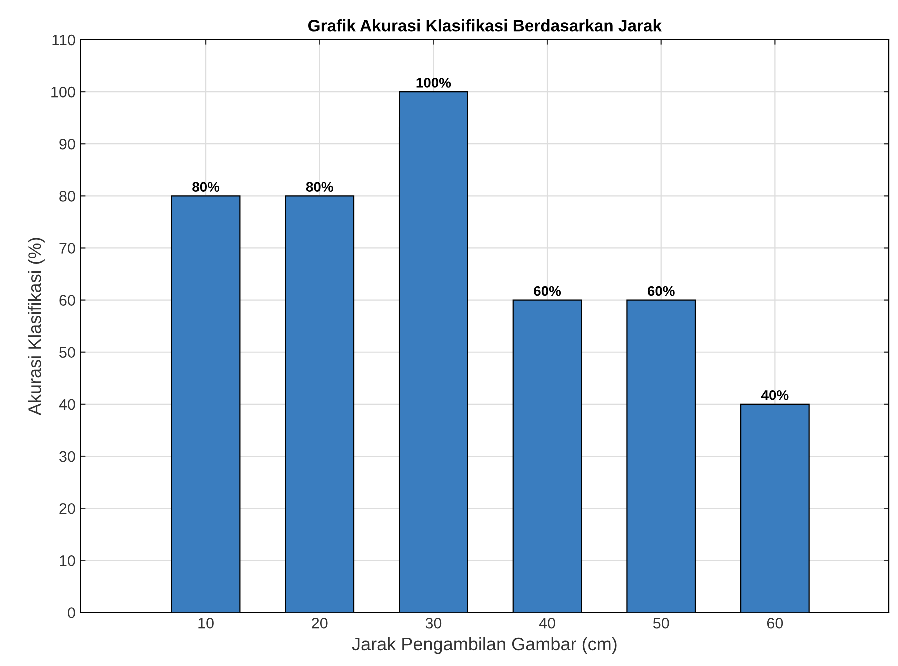 Image resolution: width=898 pixels, height=666 pixels. I want to click on y-tick-label: 70, so click(68, 248).